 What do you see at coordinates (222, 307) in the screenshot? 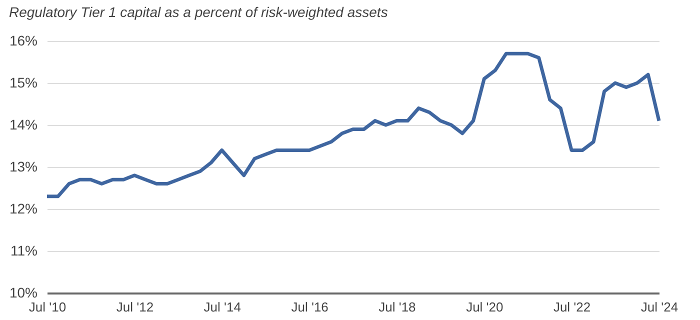
I see `x-tick-label: Jul '14` at bounding box center [222, 307].